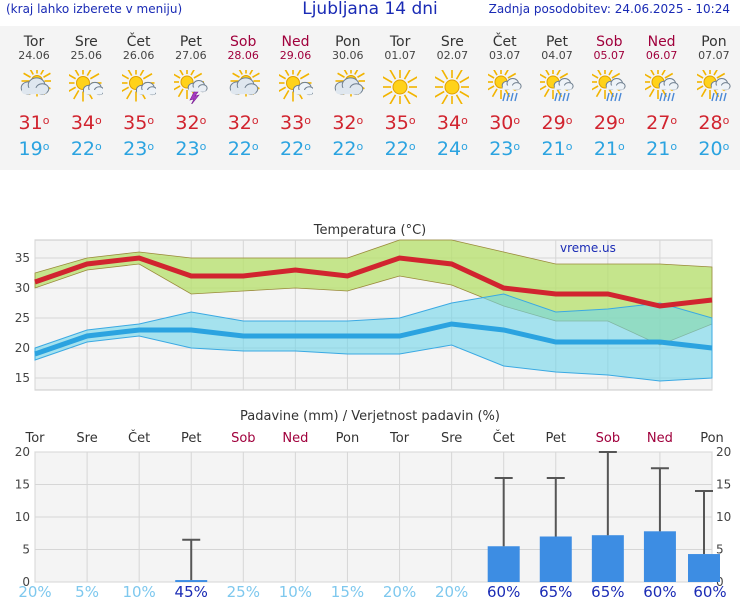  I want to click on precipitation-probability-label: 20%, so click(34, 591).